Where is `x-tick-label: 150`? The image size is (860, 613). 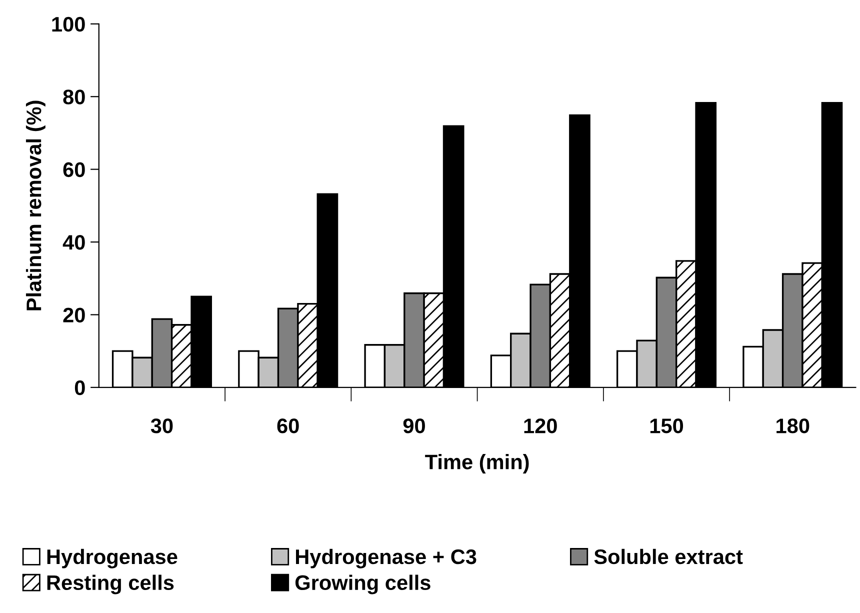
x-tick-label: 150 is located at coordinates (667, 426).